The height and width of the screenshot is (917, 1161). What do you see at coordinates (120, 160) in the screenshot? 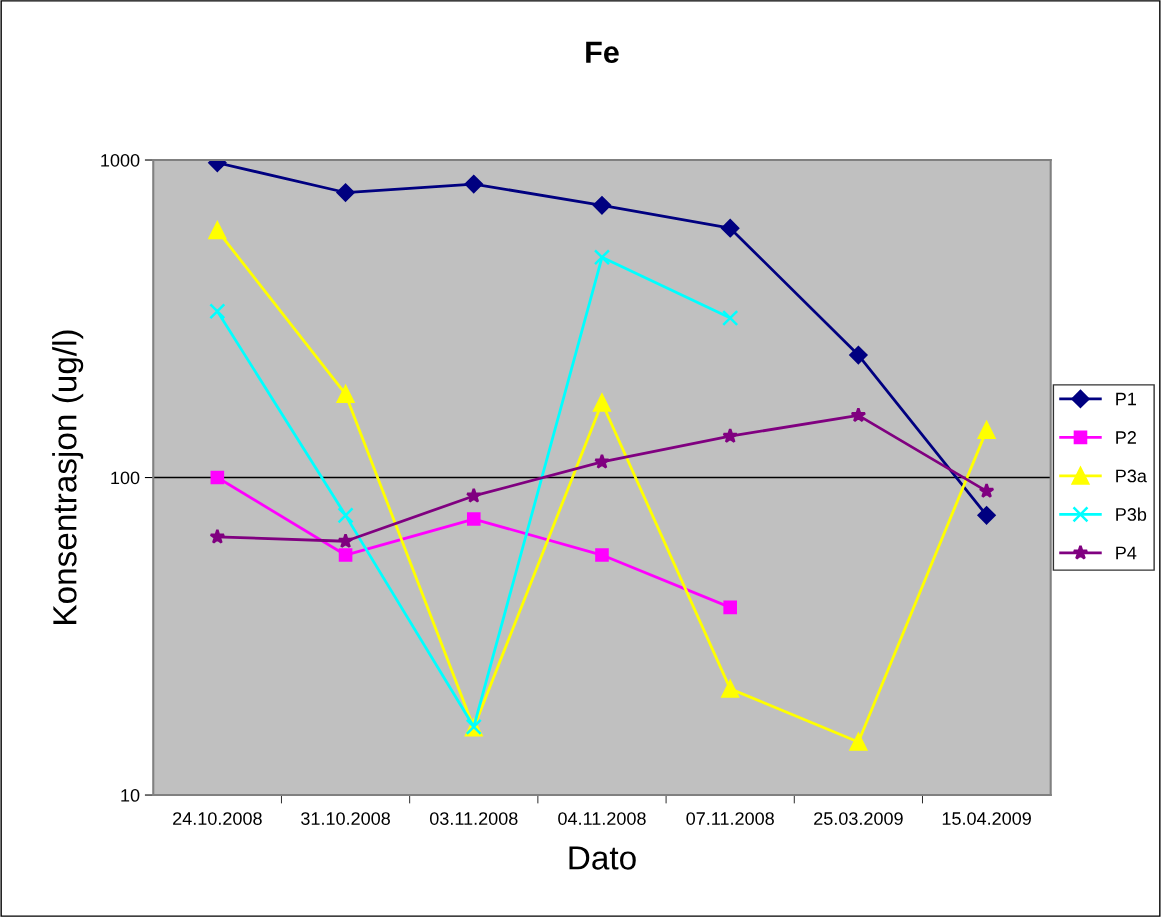
I see `y-tick-label: 1000` at bounding box center [120, 160].